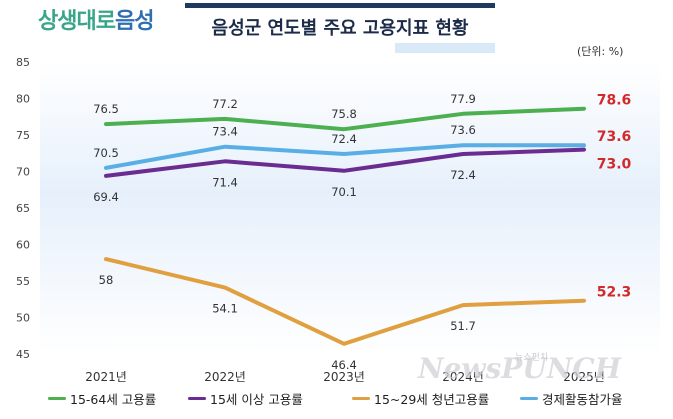 The image size is (673, 419). What do you see at coordinates (256, 399) in the screenshot?
I see `legend-label: 15세 이상 고용률` at bounding box center [256, 399].